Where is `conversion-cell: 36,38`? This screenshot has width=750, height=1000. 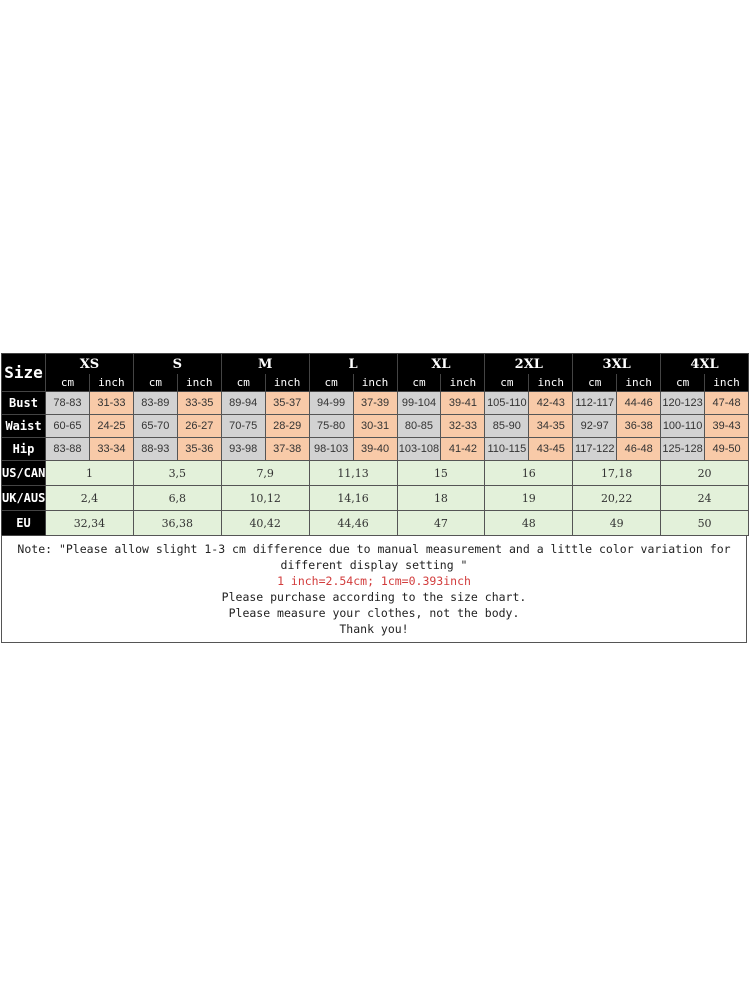
conversion-cell: 36,38 is located at coordinates (177, 523).